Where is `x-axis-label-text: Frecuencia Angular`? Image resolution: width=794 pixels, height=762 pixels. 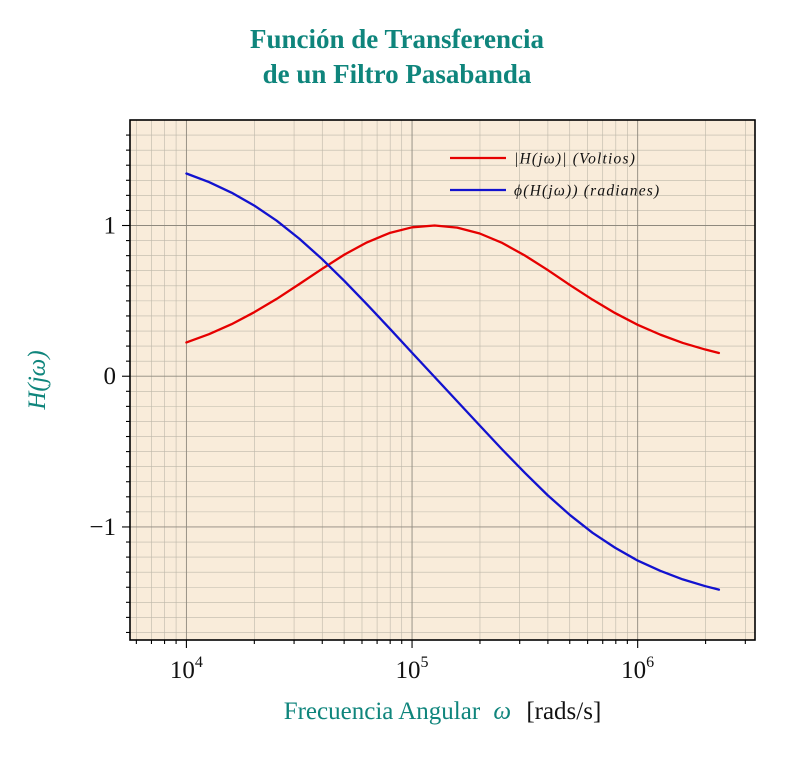
x-axis-label-text: Frecuencia Angular is located at coordinates (382, 711).